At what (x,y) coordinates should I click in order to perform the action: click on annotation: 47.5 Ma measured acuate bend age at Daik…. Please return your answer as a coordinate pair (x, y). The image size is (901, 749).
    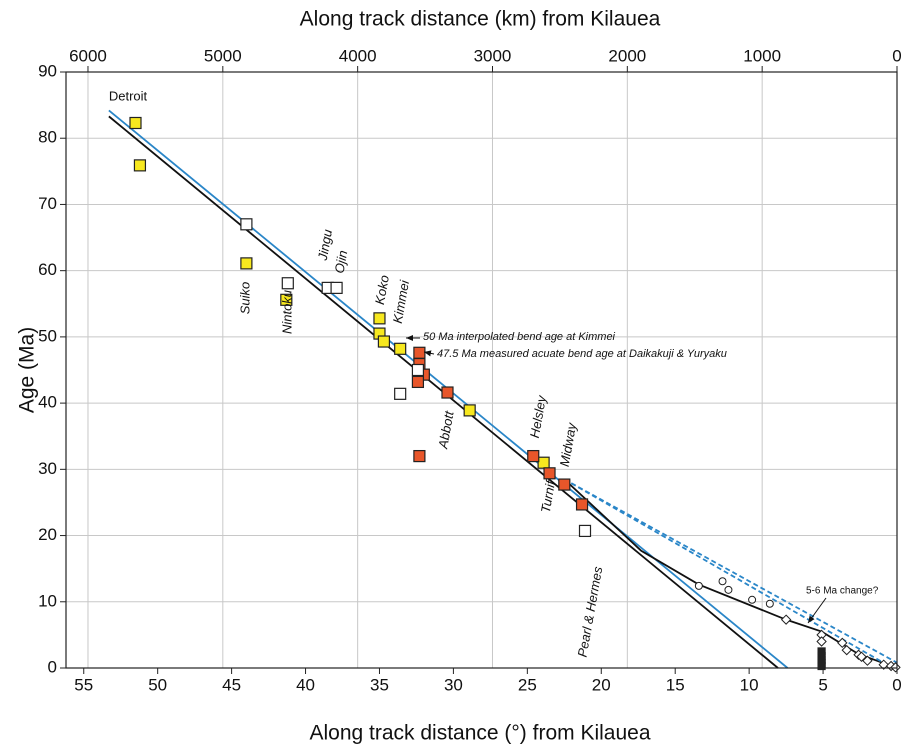
    Looking at the image, I should click on (582, 354).